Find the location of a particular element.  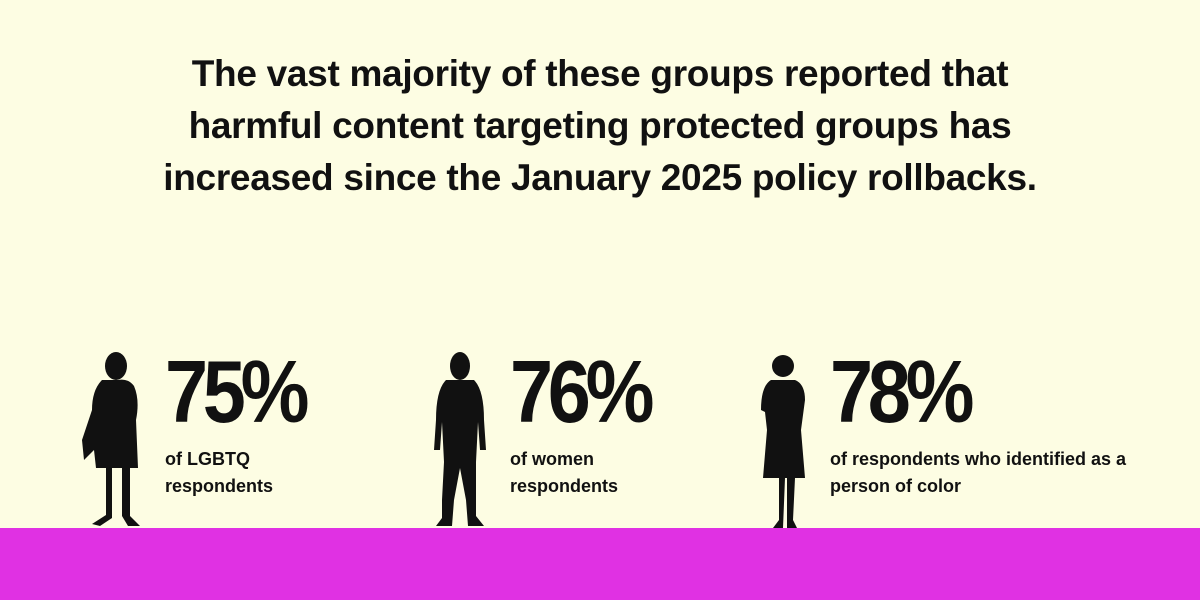

footer-band is located at coordinates (600, 564).